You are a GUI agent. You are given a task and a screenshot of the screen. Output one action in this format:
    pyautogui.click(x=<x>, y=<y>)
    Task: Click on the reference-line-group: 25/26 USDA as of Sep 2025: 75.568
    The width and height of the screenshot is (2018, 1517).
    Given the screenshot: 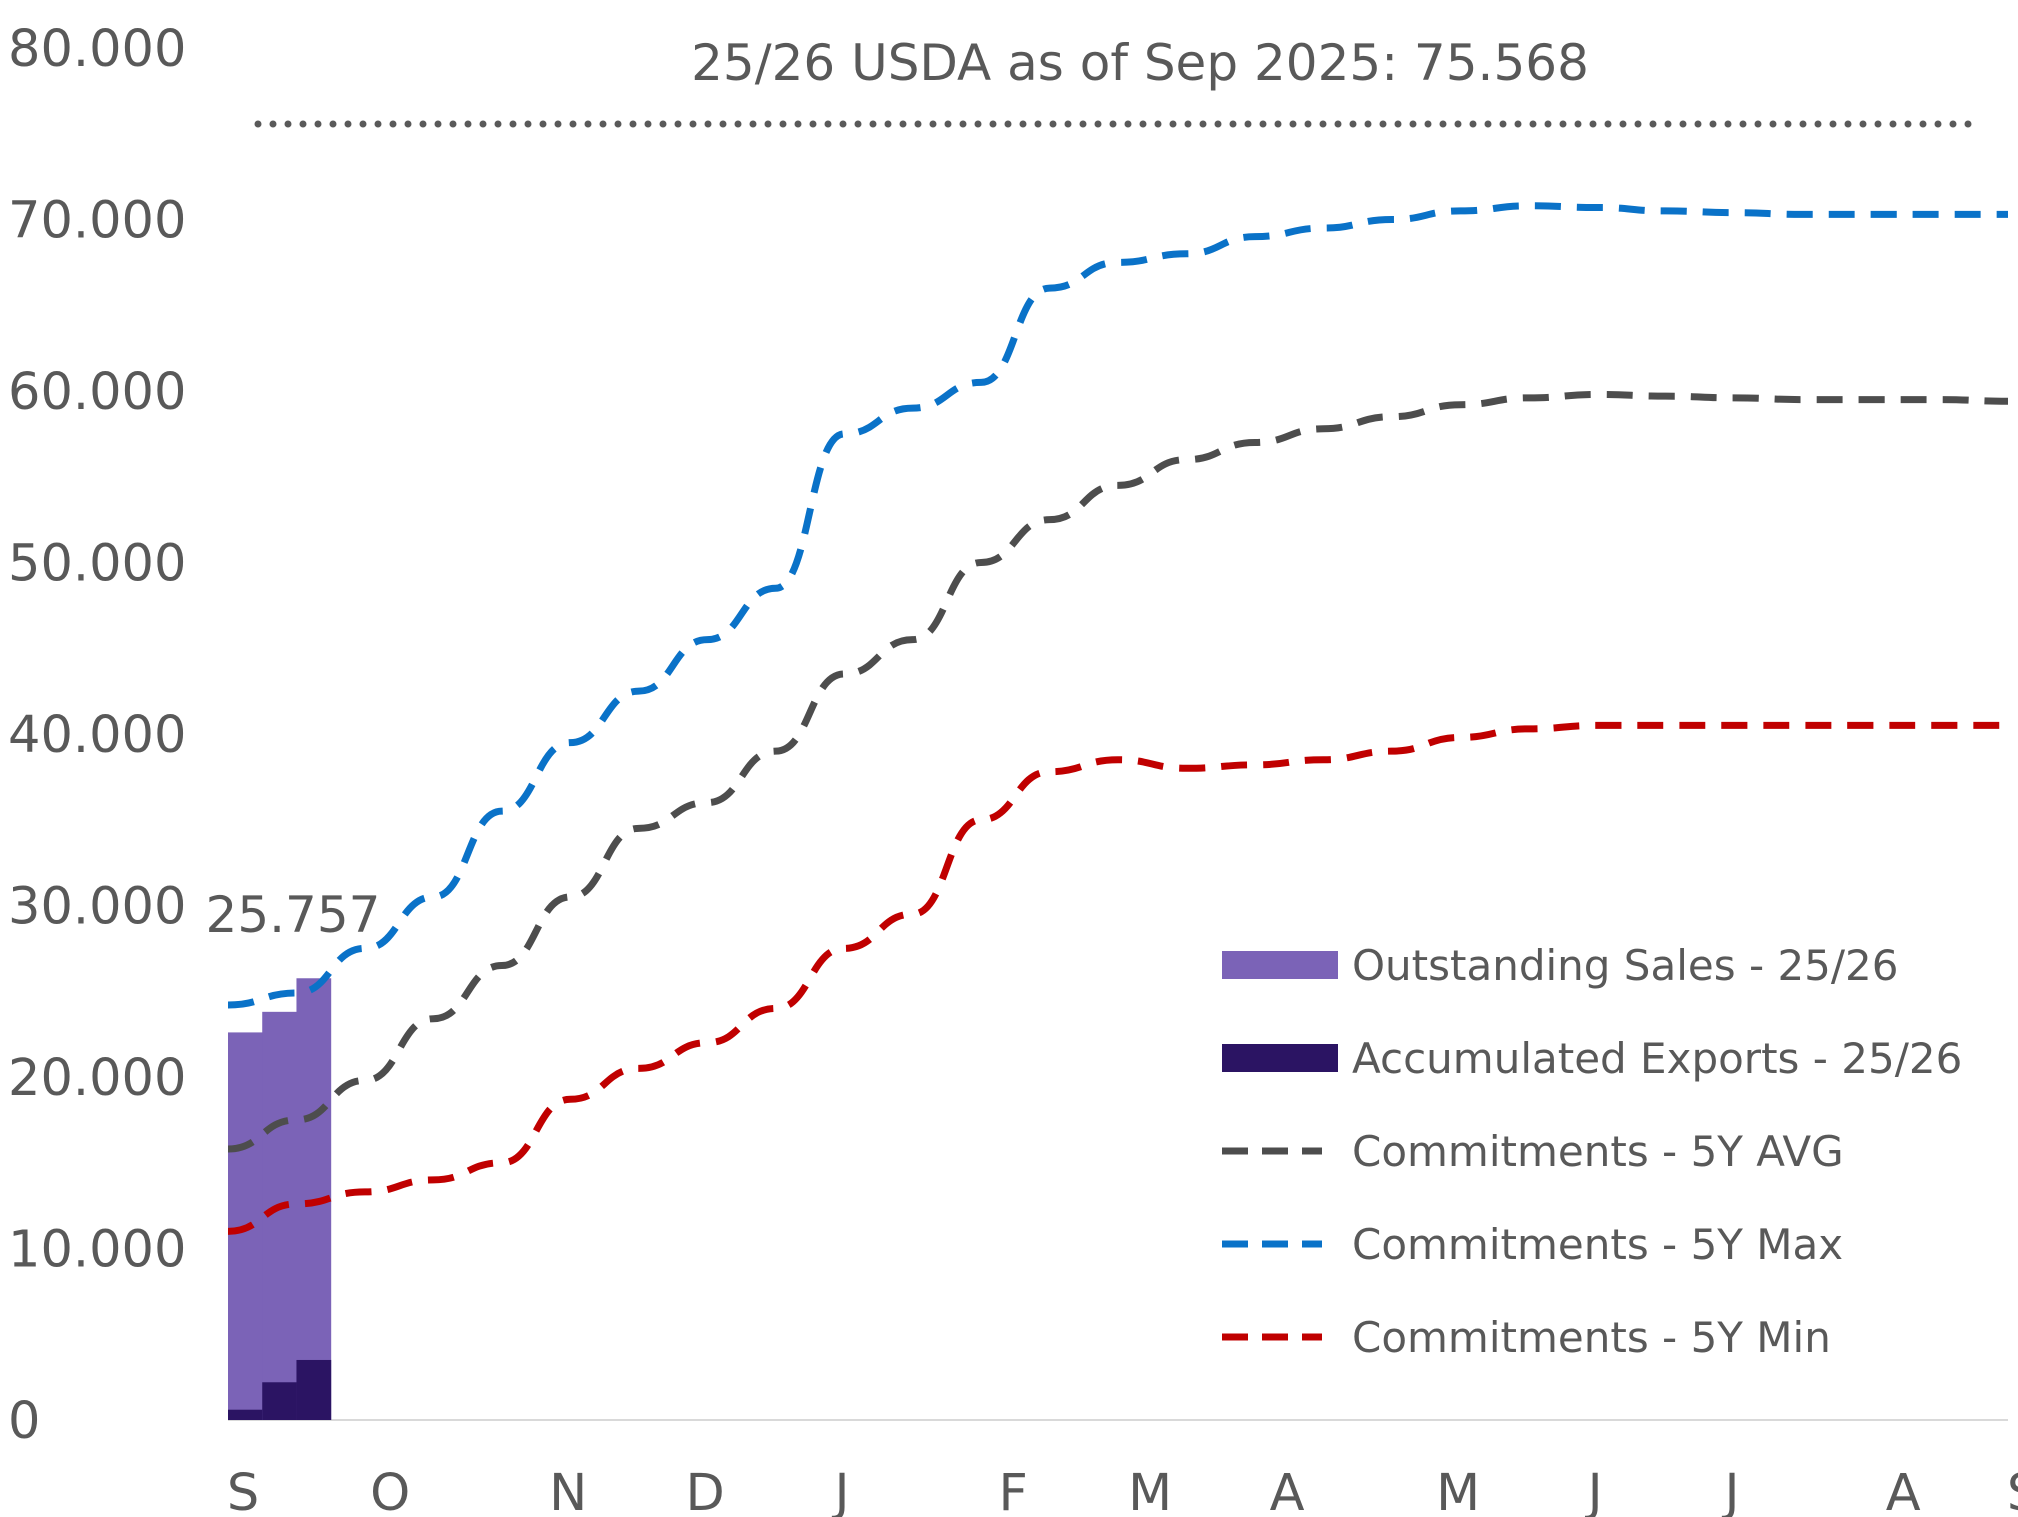 What is the action you would take?
    pyautogui.click(x=1116, y=81)
    